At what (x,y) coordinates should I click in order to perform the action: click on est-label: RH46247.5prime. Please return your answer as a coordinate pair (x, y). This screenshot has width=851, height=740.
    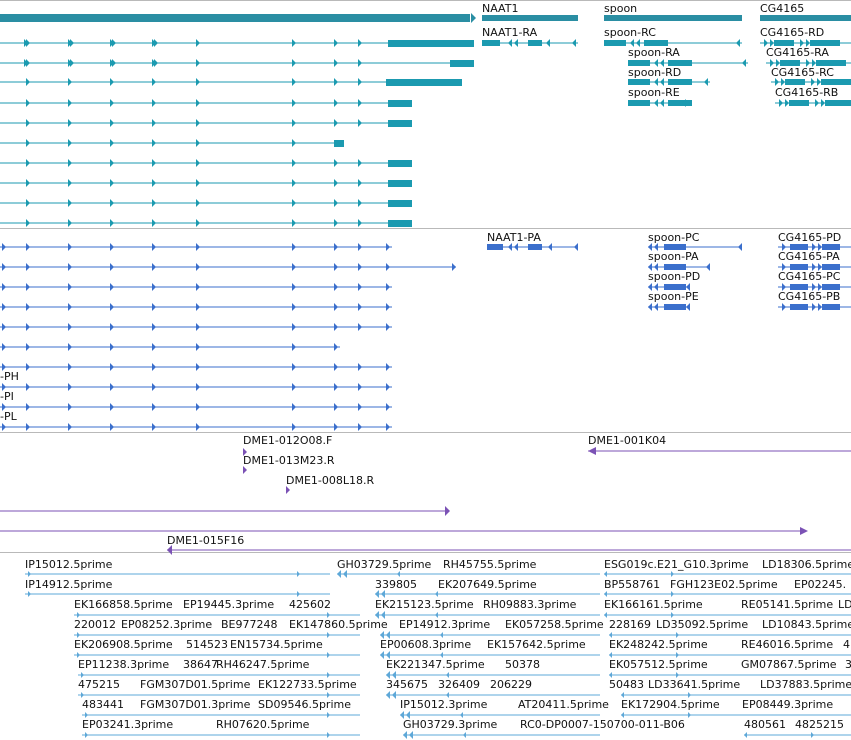
    Looking at the image, I should click on (263, 664).